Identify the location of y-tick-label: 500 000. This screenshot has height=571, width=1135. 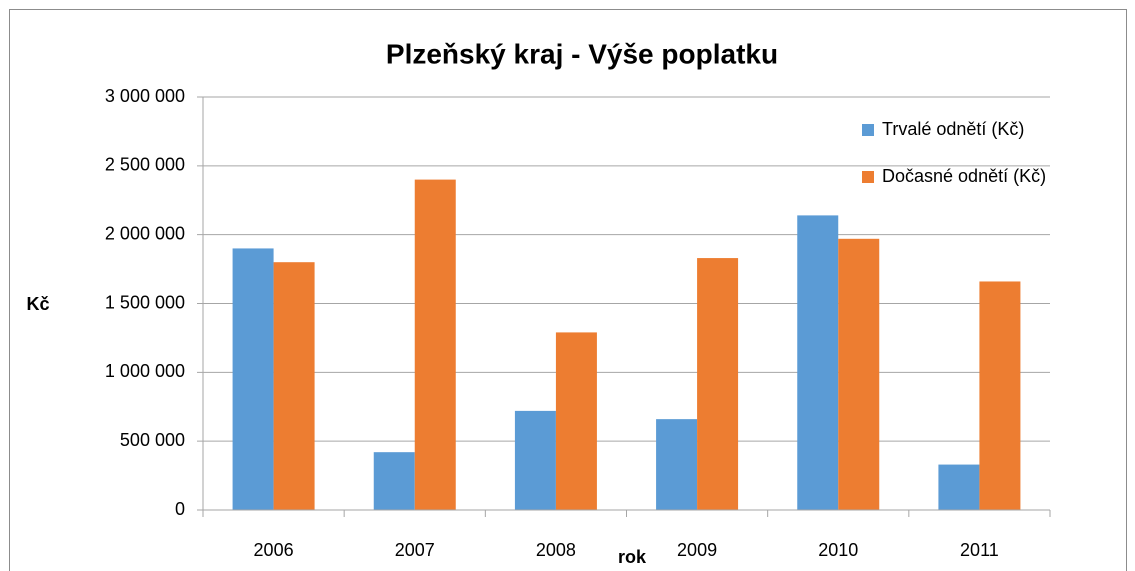
(152, 440).